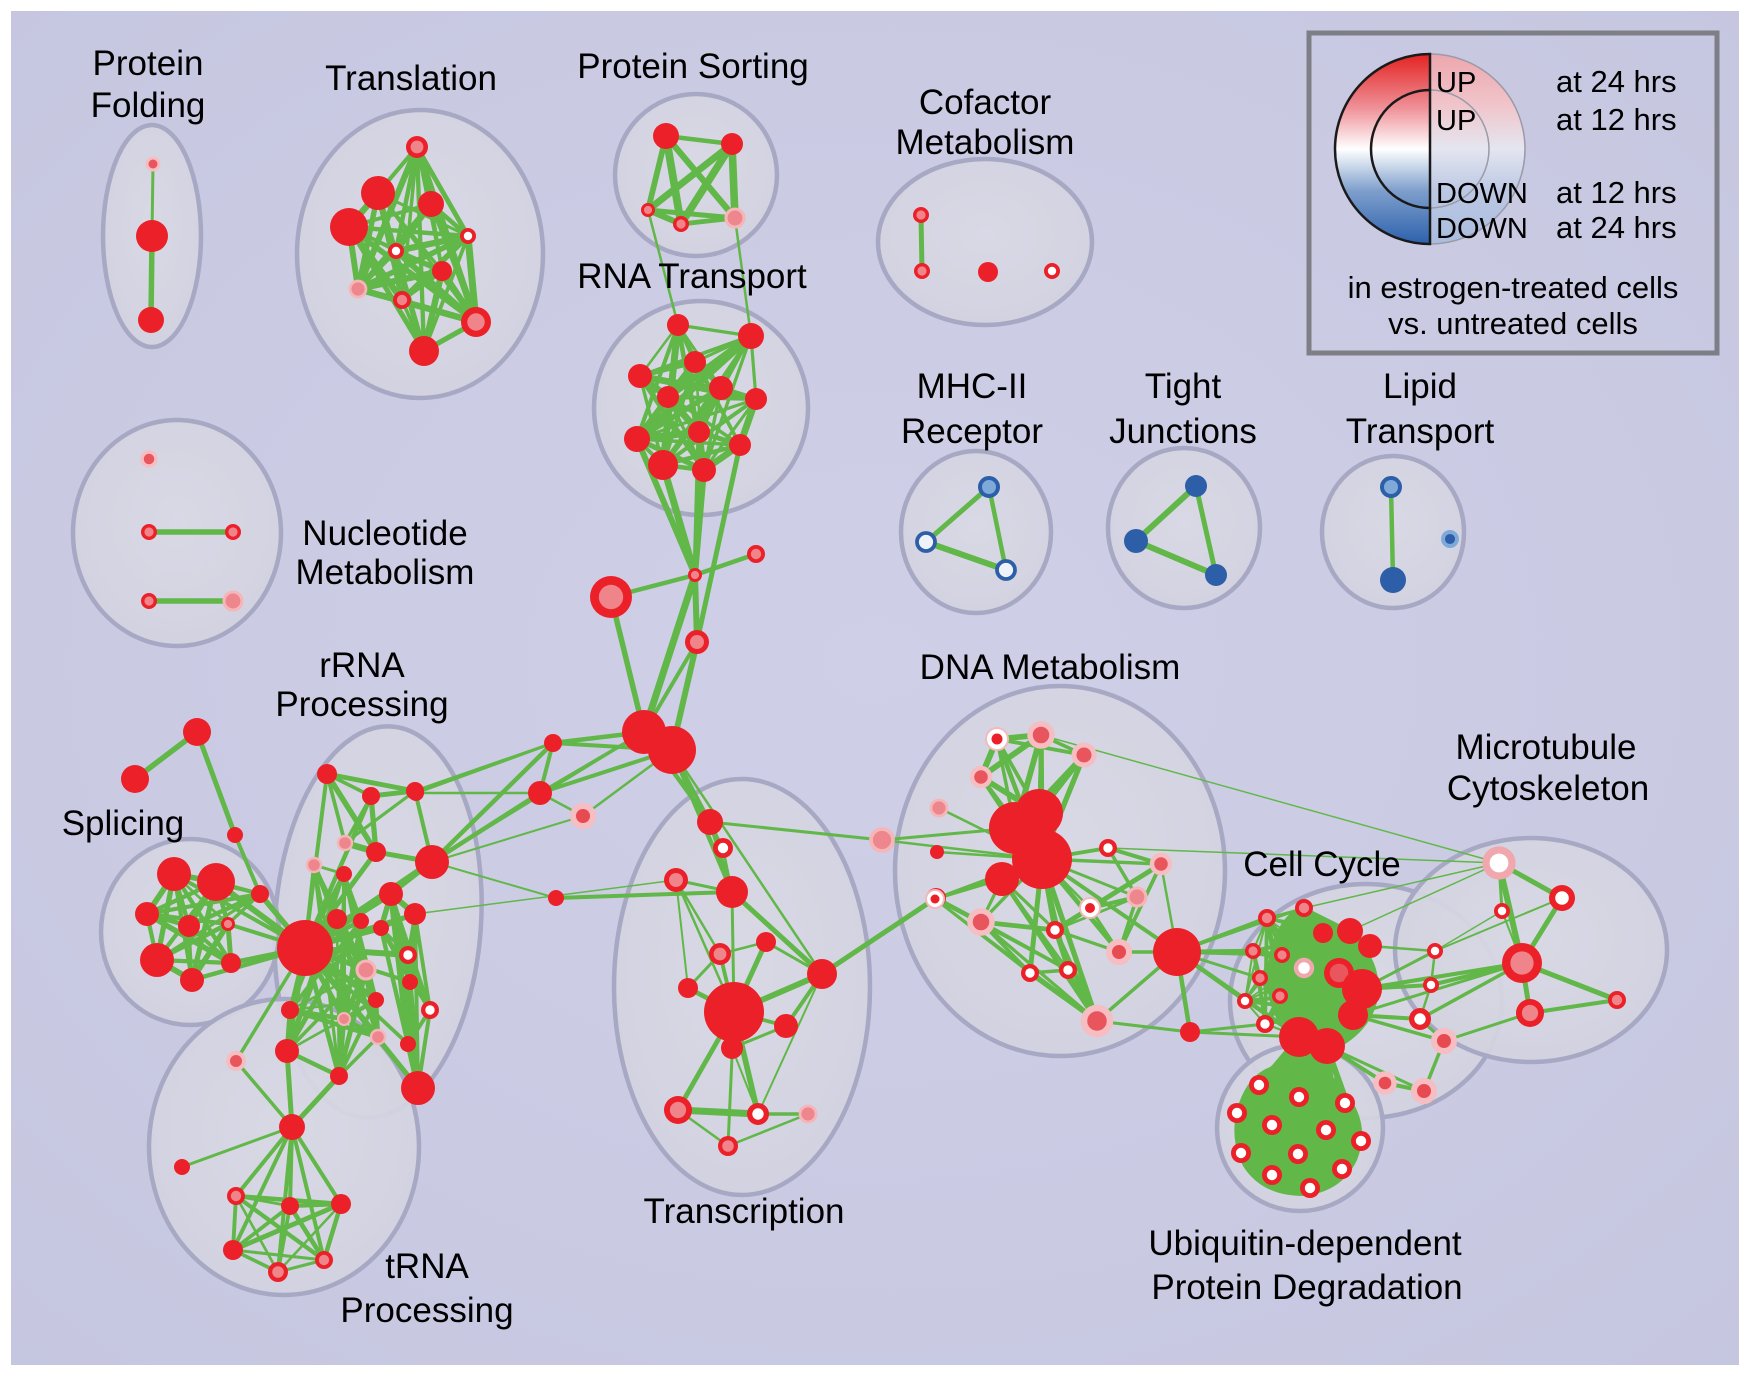  What do you see at coordinates (972, 431) in the screenshot?
I see `svg-text: Receptor` at bounding box center [972, 431].